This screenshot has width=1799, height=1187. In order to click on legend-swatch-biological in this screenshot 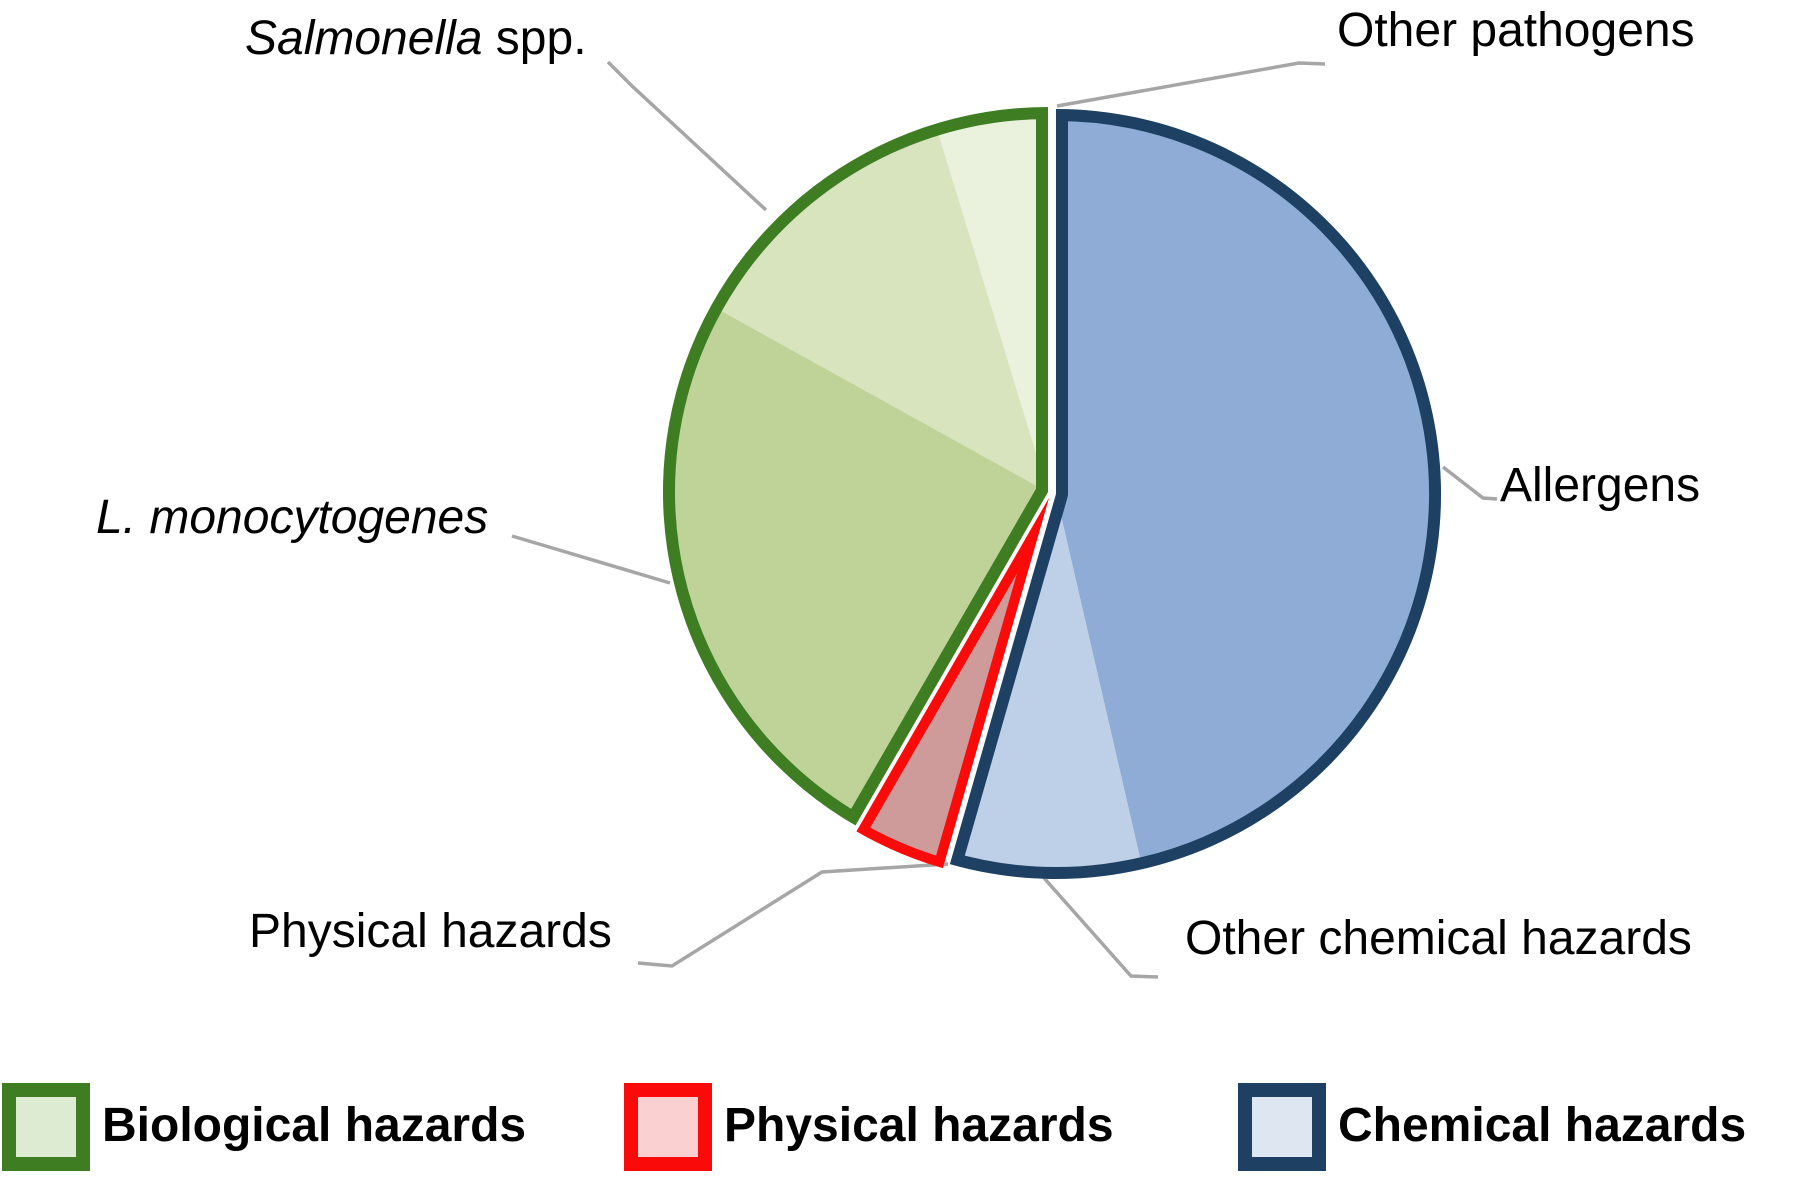, I will do `click(46, 1127)`.